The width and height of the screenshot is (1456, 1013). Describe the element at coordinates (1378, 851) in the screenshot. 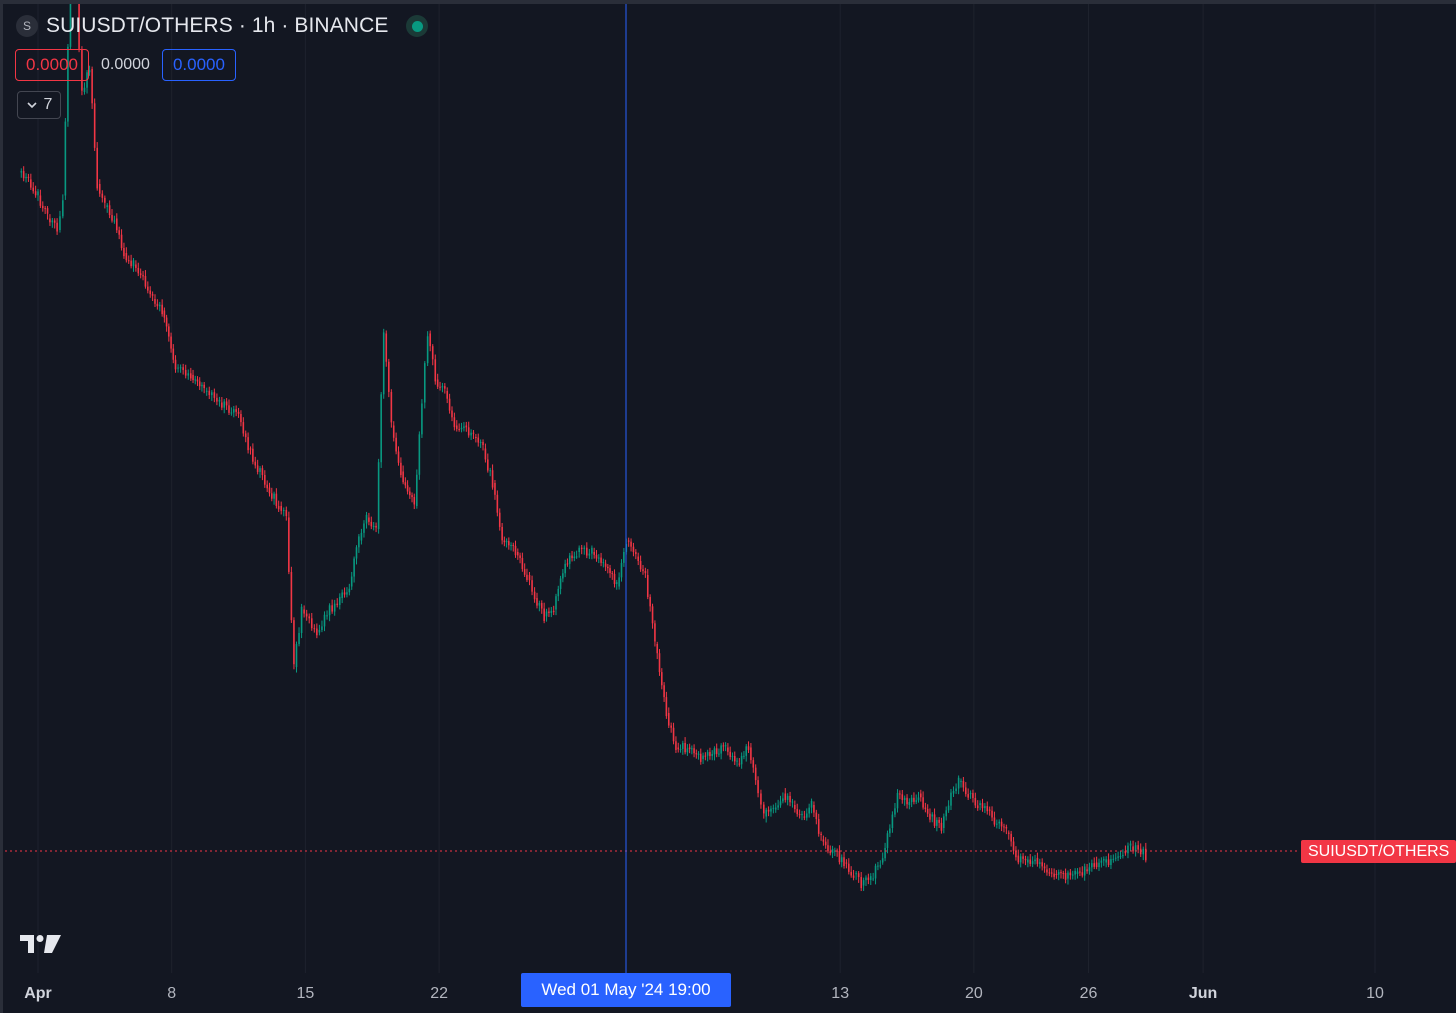

I see `last-price-label: SUIUSDT/OTHERS` at that location.